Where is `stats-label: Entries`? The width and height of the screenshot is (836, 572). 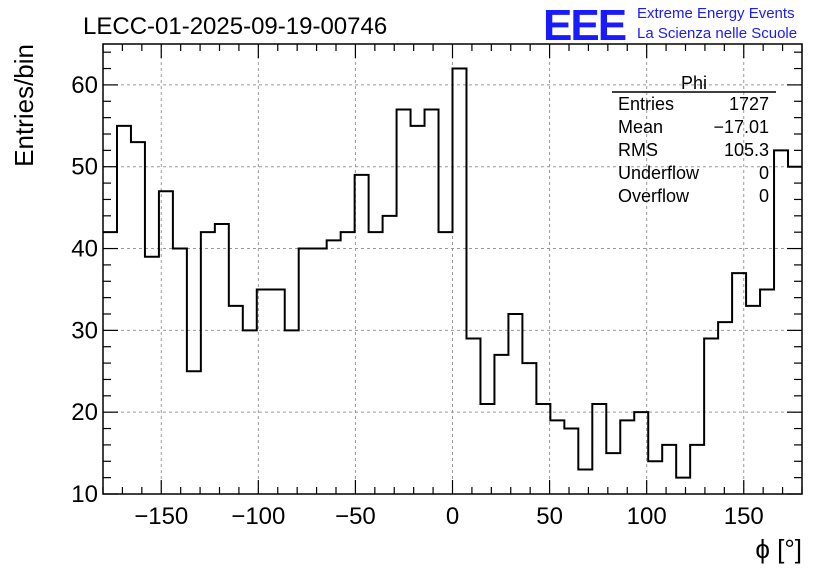
stats-label: Entries is located at coordinates (646, 104).